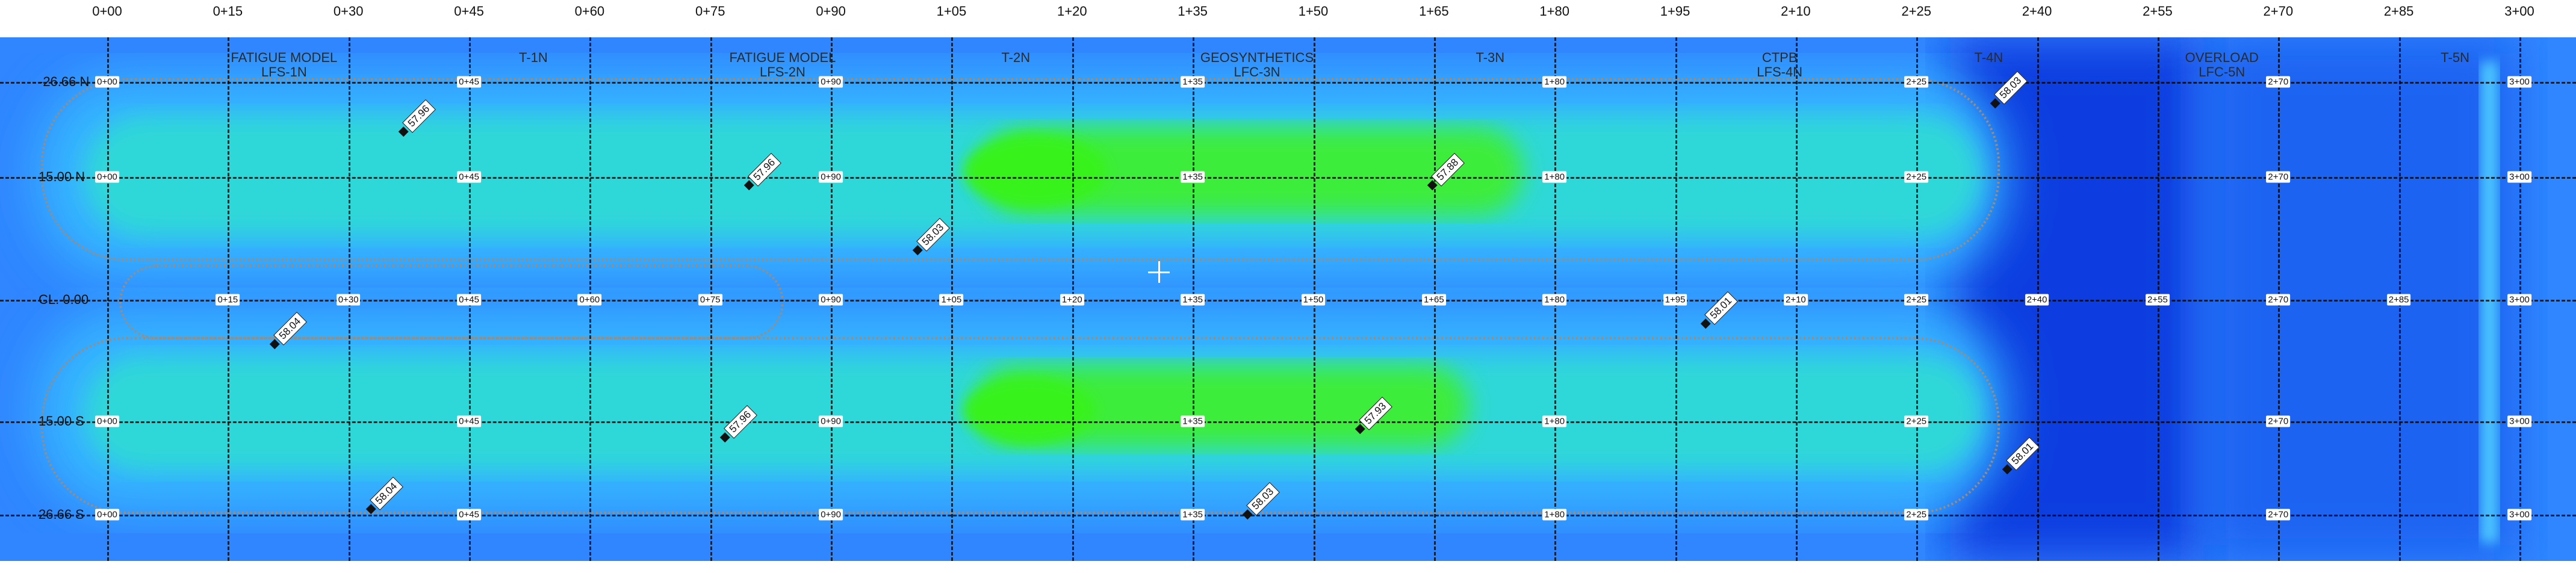 This screenshot has width=2576, height=573. What do you see at coordinates (1193, 11) in the screenshot?
I see `station-axis-label: 1+35` at bounding box center [1193, 11].